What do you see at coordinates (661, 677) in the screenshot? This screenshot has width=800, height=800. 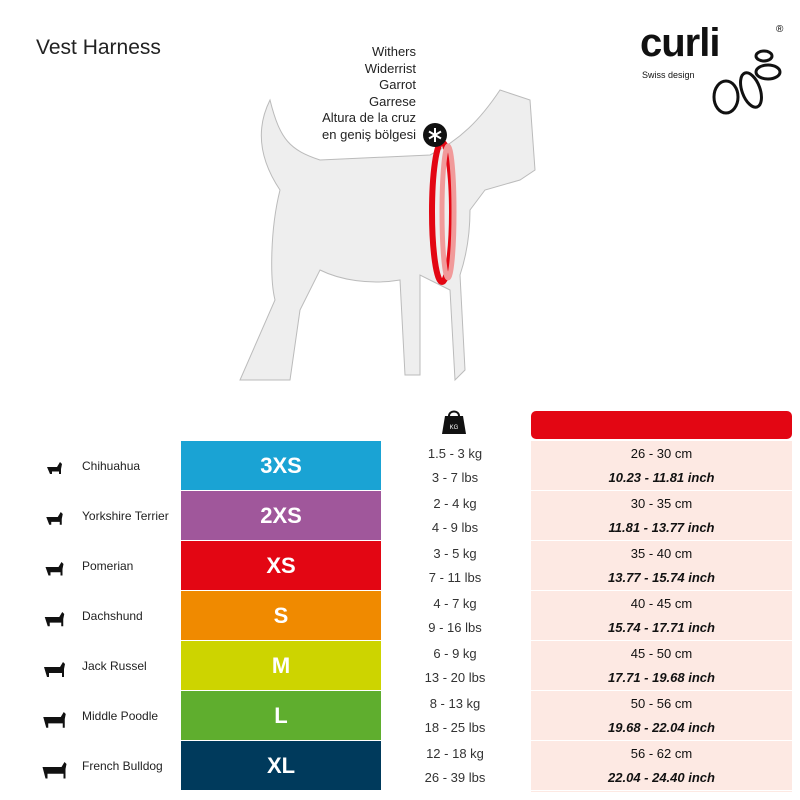 I see `girth-inch: 17.71 - 19.68 inch` at bounding box center [661, 677].